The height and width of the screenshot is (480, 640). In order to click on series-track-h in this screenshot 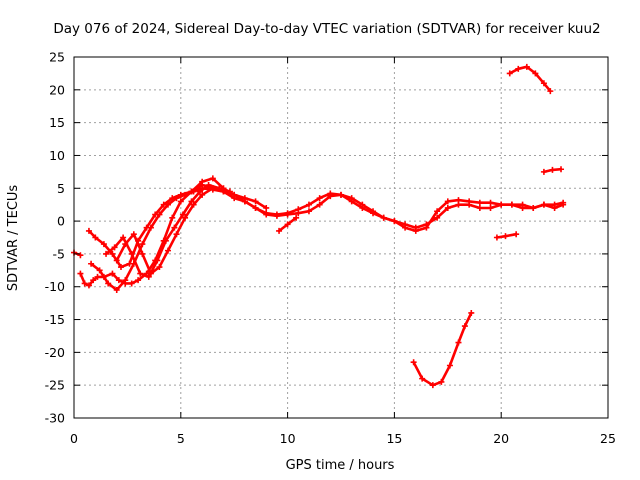, I will do `click(442, 349)`.